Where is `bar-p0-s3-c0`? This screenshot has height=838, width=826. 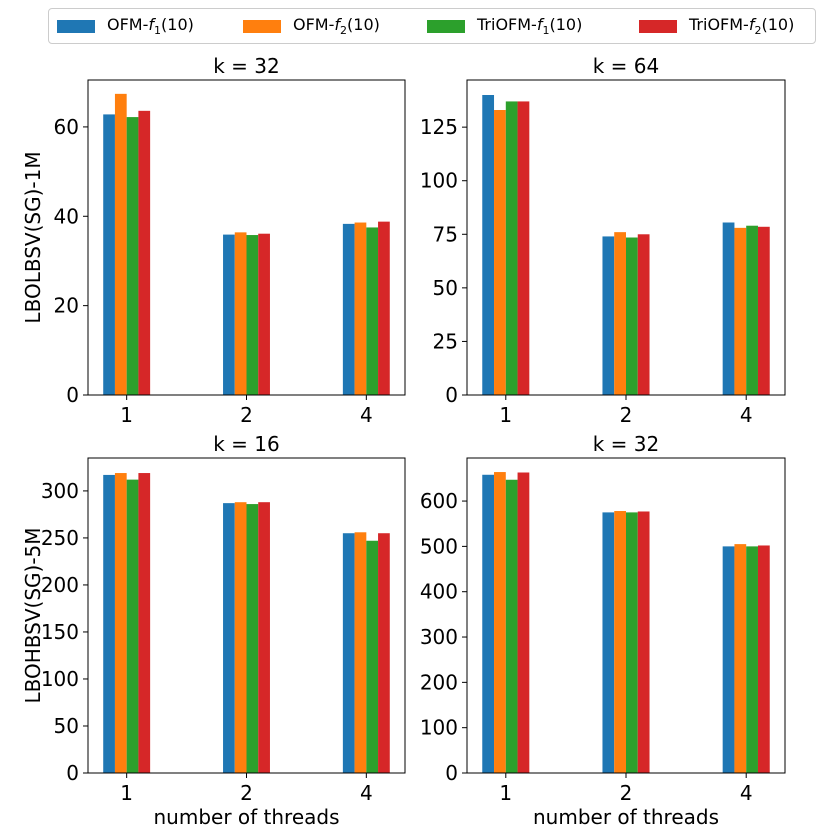 bar-p0-s3-c0 is located at coordinates (144, 253).